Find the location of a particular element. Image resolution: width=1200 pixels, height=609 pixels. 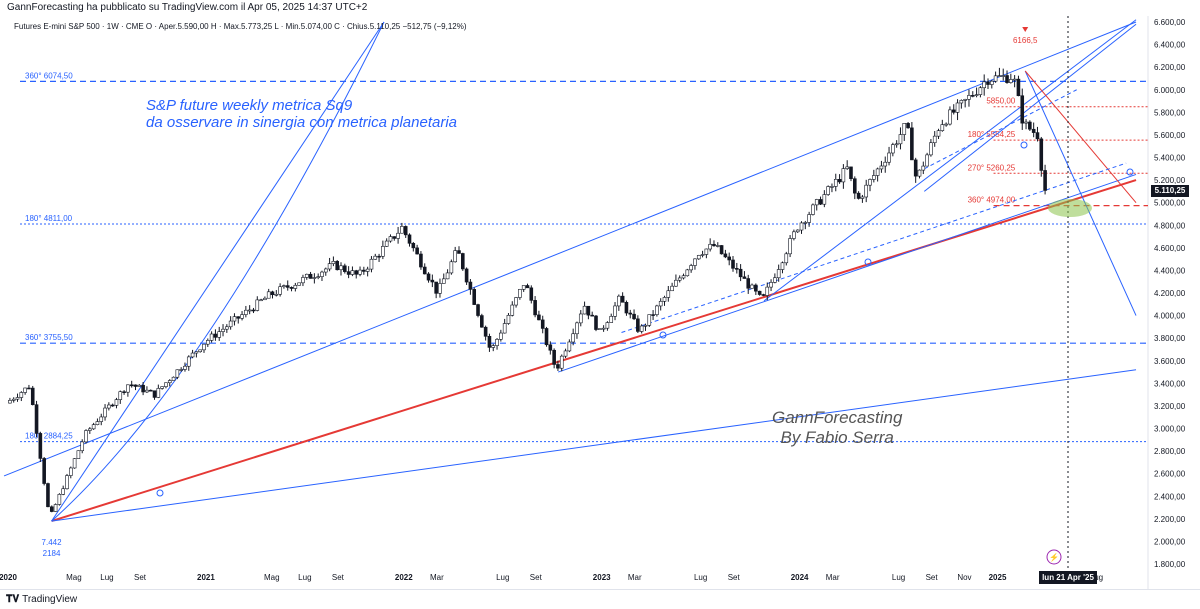

support-zone-highlight is located at coordinates (1070, 208).